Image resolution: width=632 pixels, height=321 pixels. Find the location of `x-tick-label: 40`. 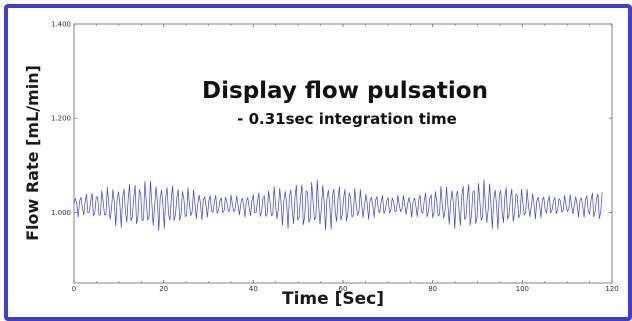

x-tick-label: 40 is located at coordinates (253, 289).